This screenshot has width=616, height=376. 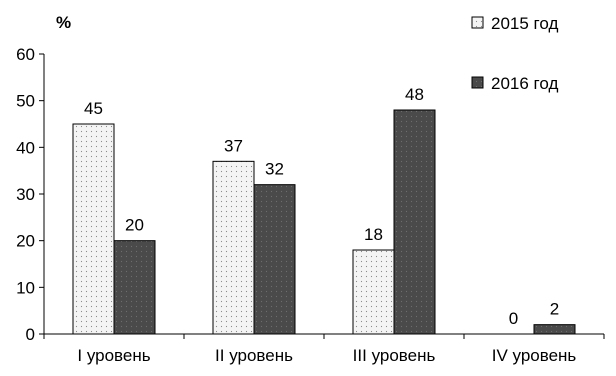 What do you see at coordinates (514, 53) in the screenshot?
I see `legend: 2015 год 2016 год` at bounding box center [514, 53].